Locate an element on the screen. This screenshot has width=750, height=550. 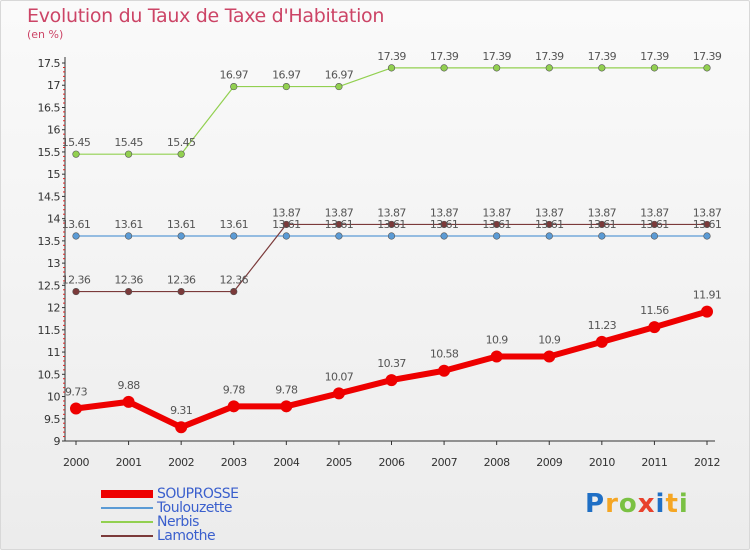
x-tick-label: 2003 is located at coordinates (234, 462).